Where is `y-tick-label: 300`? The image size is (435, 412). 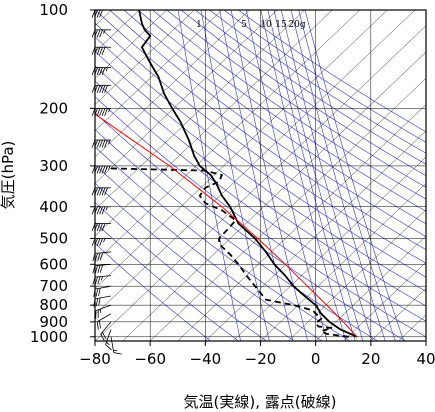 y-tick-label: 300 is located at coordinates (53, 166).